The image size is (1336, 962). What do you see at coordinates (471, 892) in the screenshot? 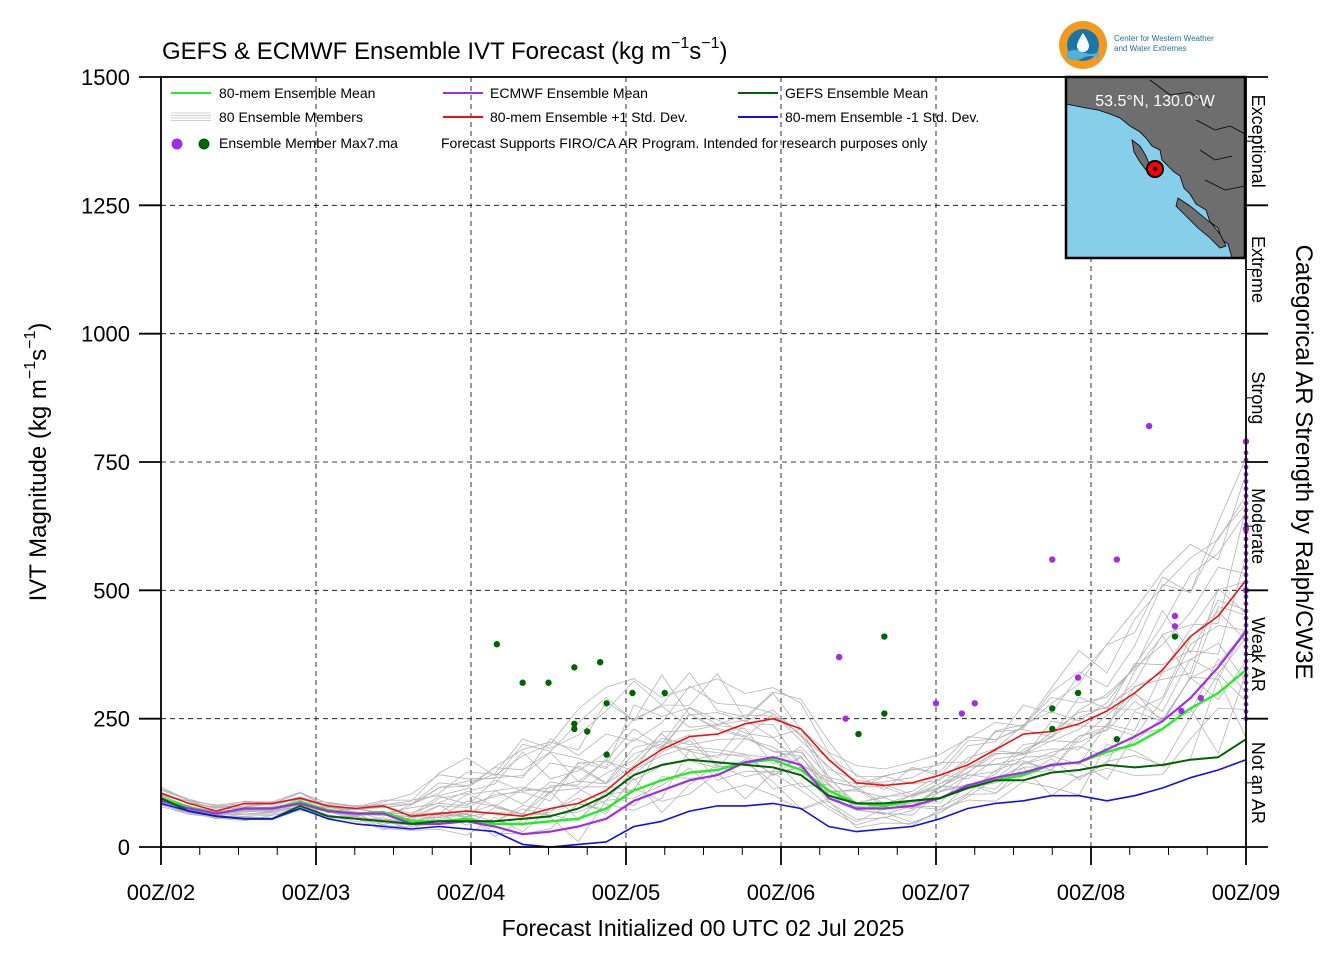
I see `x-tick-label: 00Z/04` at bounding box center [471, 892].